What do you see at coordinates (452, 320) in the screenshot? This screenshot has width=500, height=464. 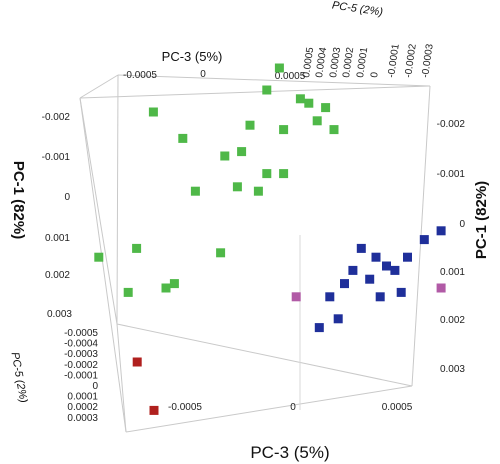 I see `y-right-tick-label: 0.002` at bounding box center [452, 320].